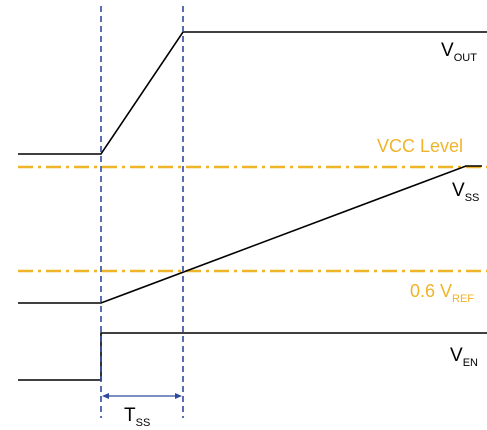  Describe the element at coordinates (442, 293) in the screenshot. I see `vref-level-label: 0.6 VREF` at that location.